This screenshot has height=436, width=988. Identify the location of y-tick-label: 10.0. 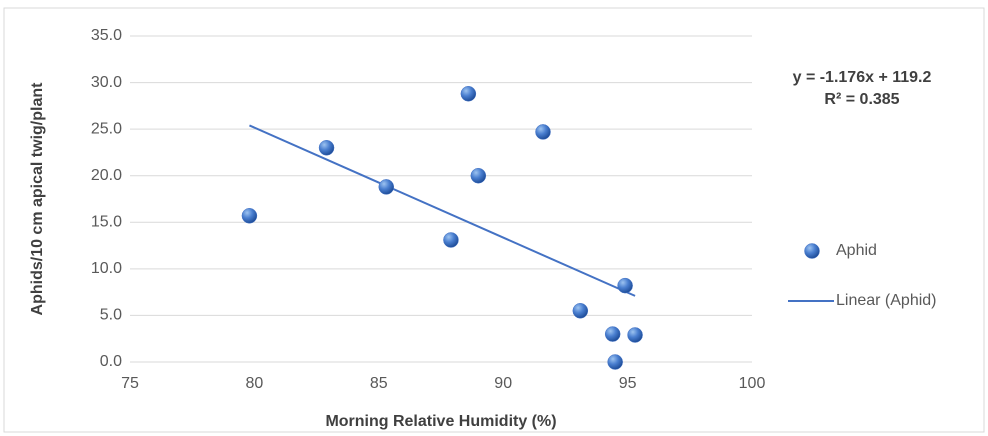
(106, 268).